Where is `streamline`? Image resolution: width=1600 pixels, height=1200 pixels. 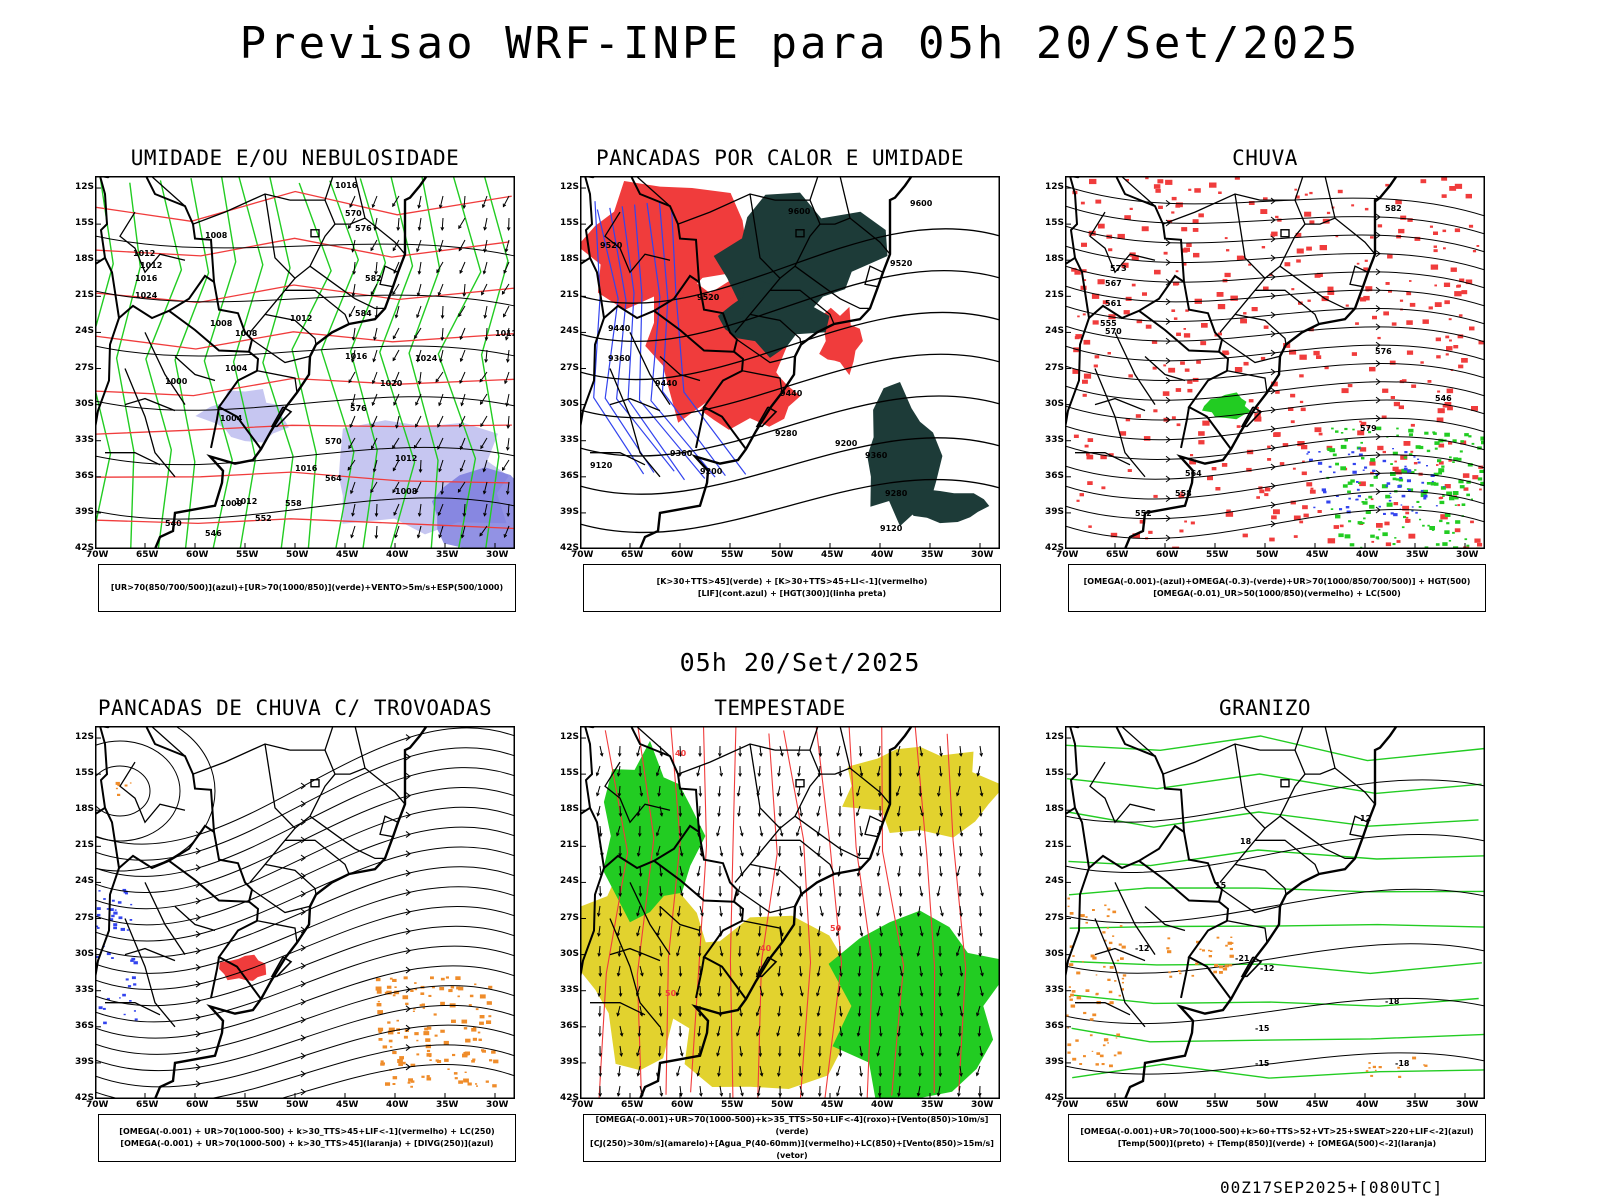 streamline is located at coordinates (1275, 201).